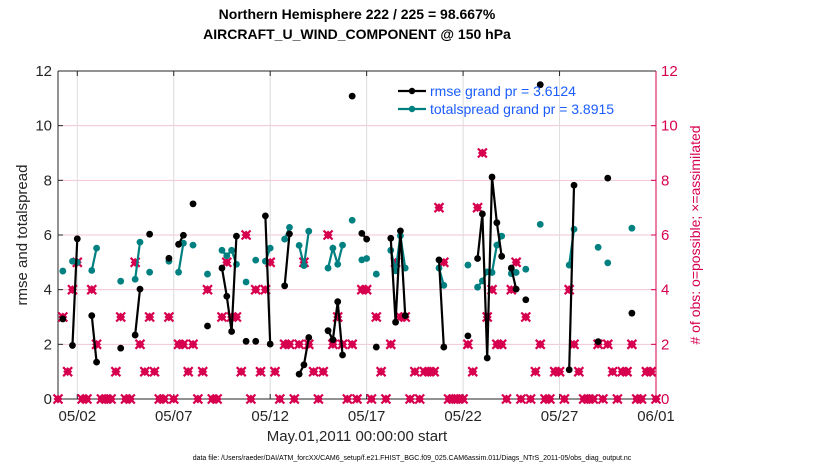 This screenshot has width=830, height=470. I want to click on x-tick-label: 06/01, so click(656, 416).